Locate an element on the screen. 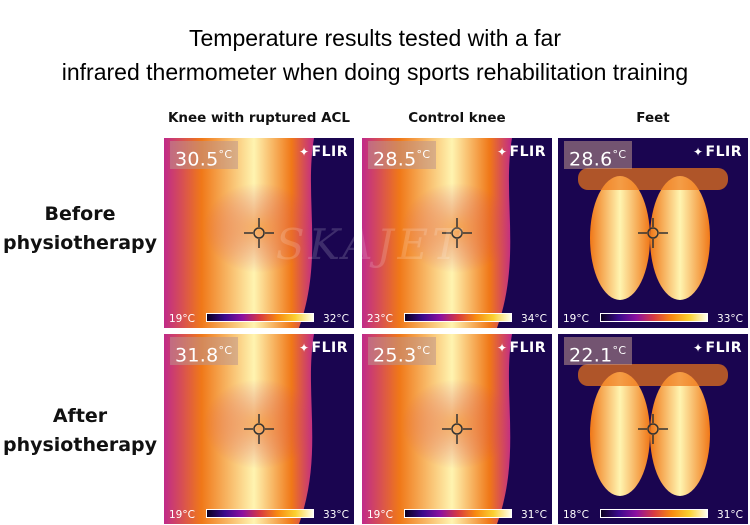 The width and height of the screenshot is (750, 525). scale-max: 34°C is located at coordinates (534, 319).